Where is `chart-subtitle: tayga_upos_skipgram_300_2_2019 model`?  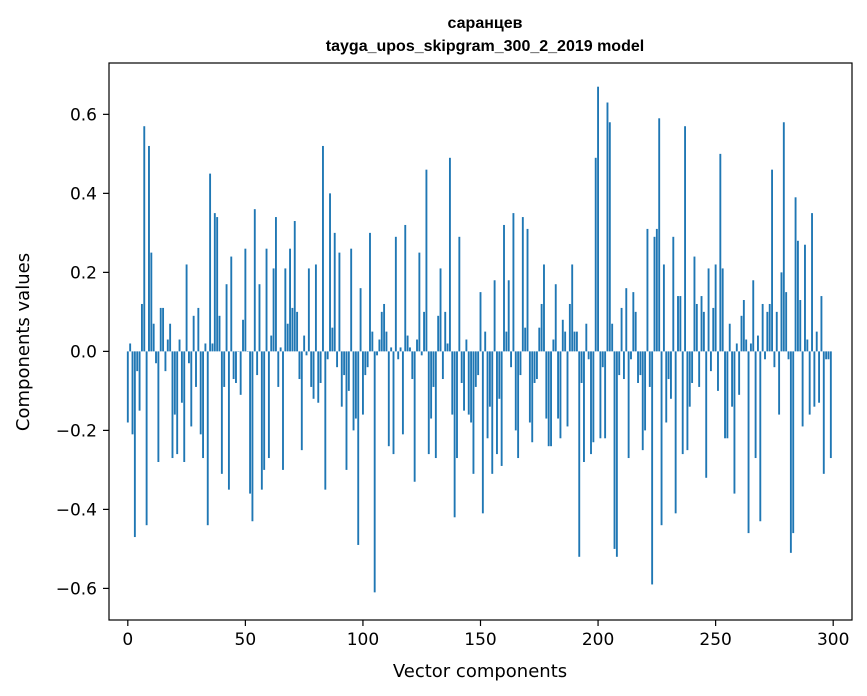 chart-subtitle: tayga_upos_skipgram_300_2_2019 model is located at coordinates (485, 46).